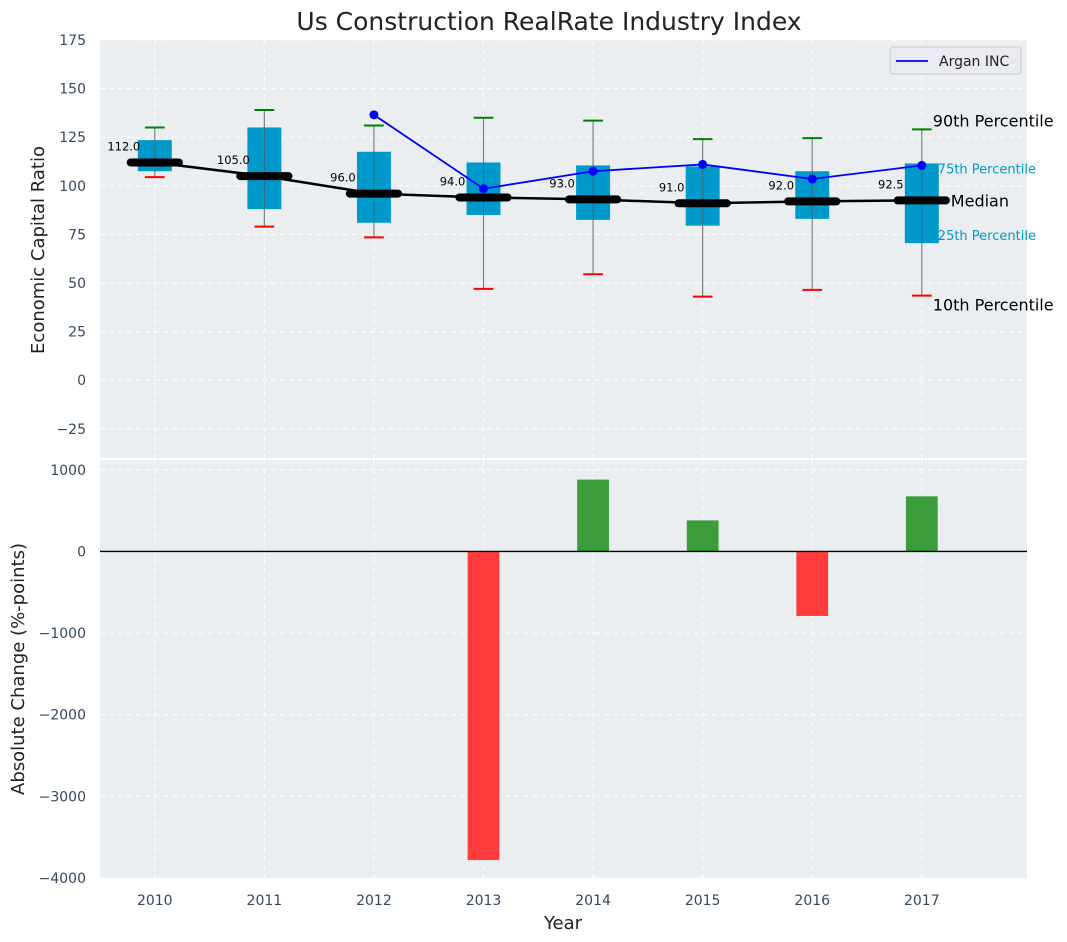  What do you see at coordinates (484, 901) in the screenshot?
I see `x-tick-label: 2013` at bounding box center [484, 901].